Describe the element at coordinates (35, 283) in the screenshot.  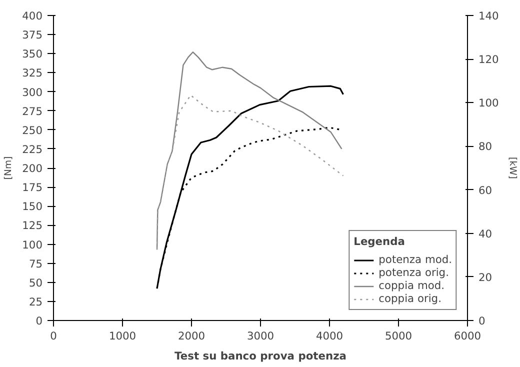
I see `y-tick-label: 50` at that location.